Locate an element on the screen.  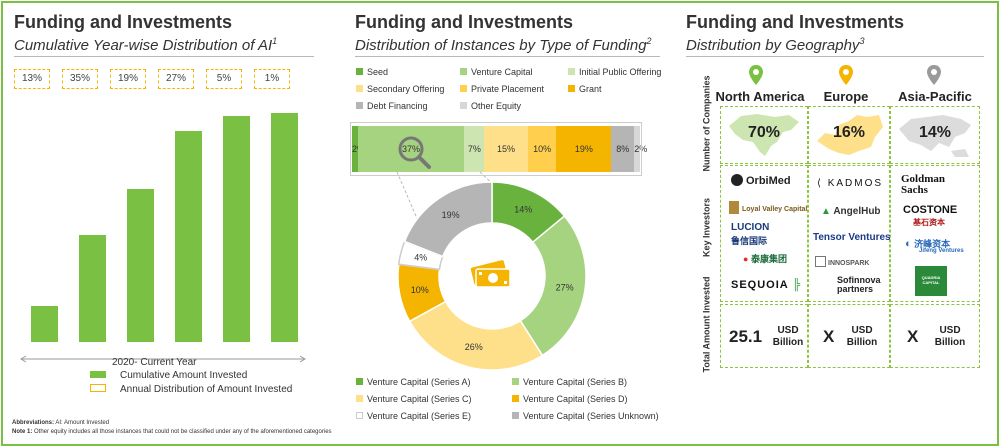
legend-item: Venture Capital (Series B) is located at coordinates (569, 382).